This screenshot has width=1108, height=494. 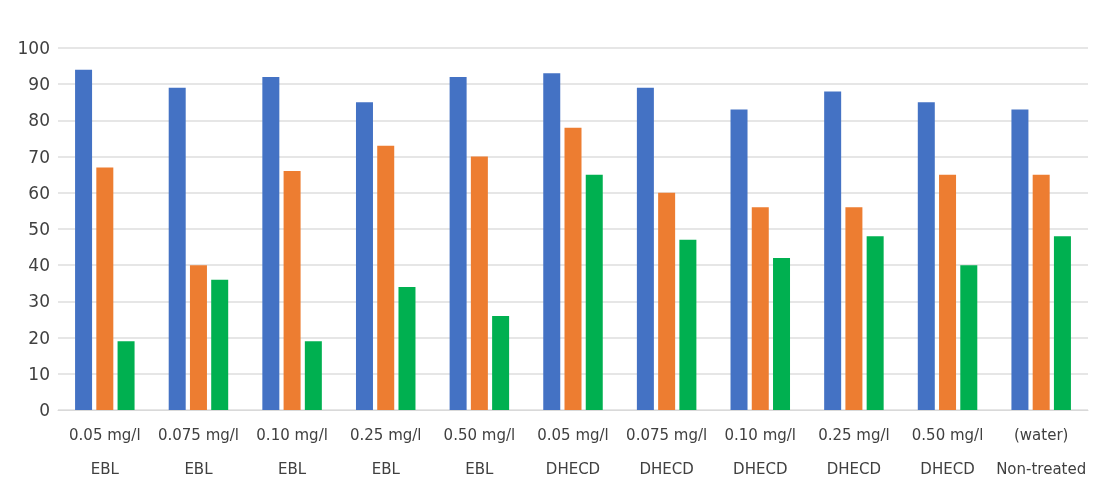 What do you see at coordinates (39, 229) in the screenshot?
I see `y-tick-label: 50` at bounding box center [39, 229].